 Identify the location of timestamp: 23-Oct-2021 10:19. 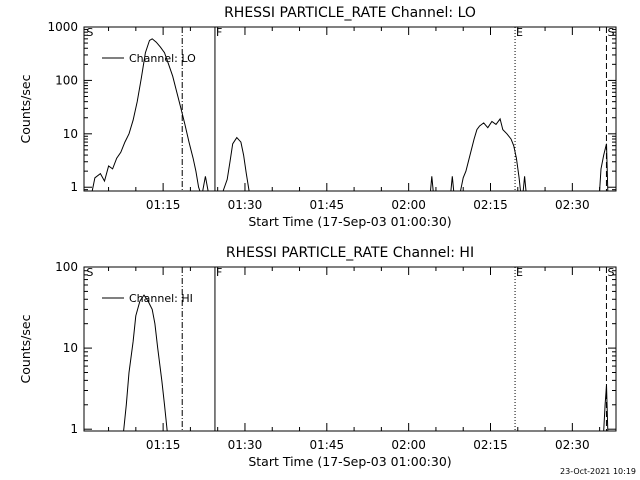
(598, 471).